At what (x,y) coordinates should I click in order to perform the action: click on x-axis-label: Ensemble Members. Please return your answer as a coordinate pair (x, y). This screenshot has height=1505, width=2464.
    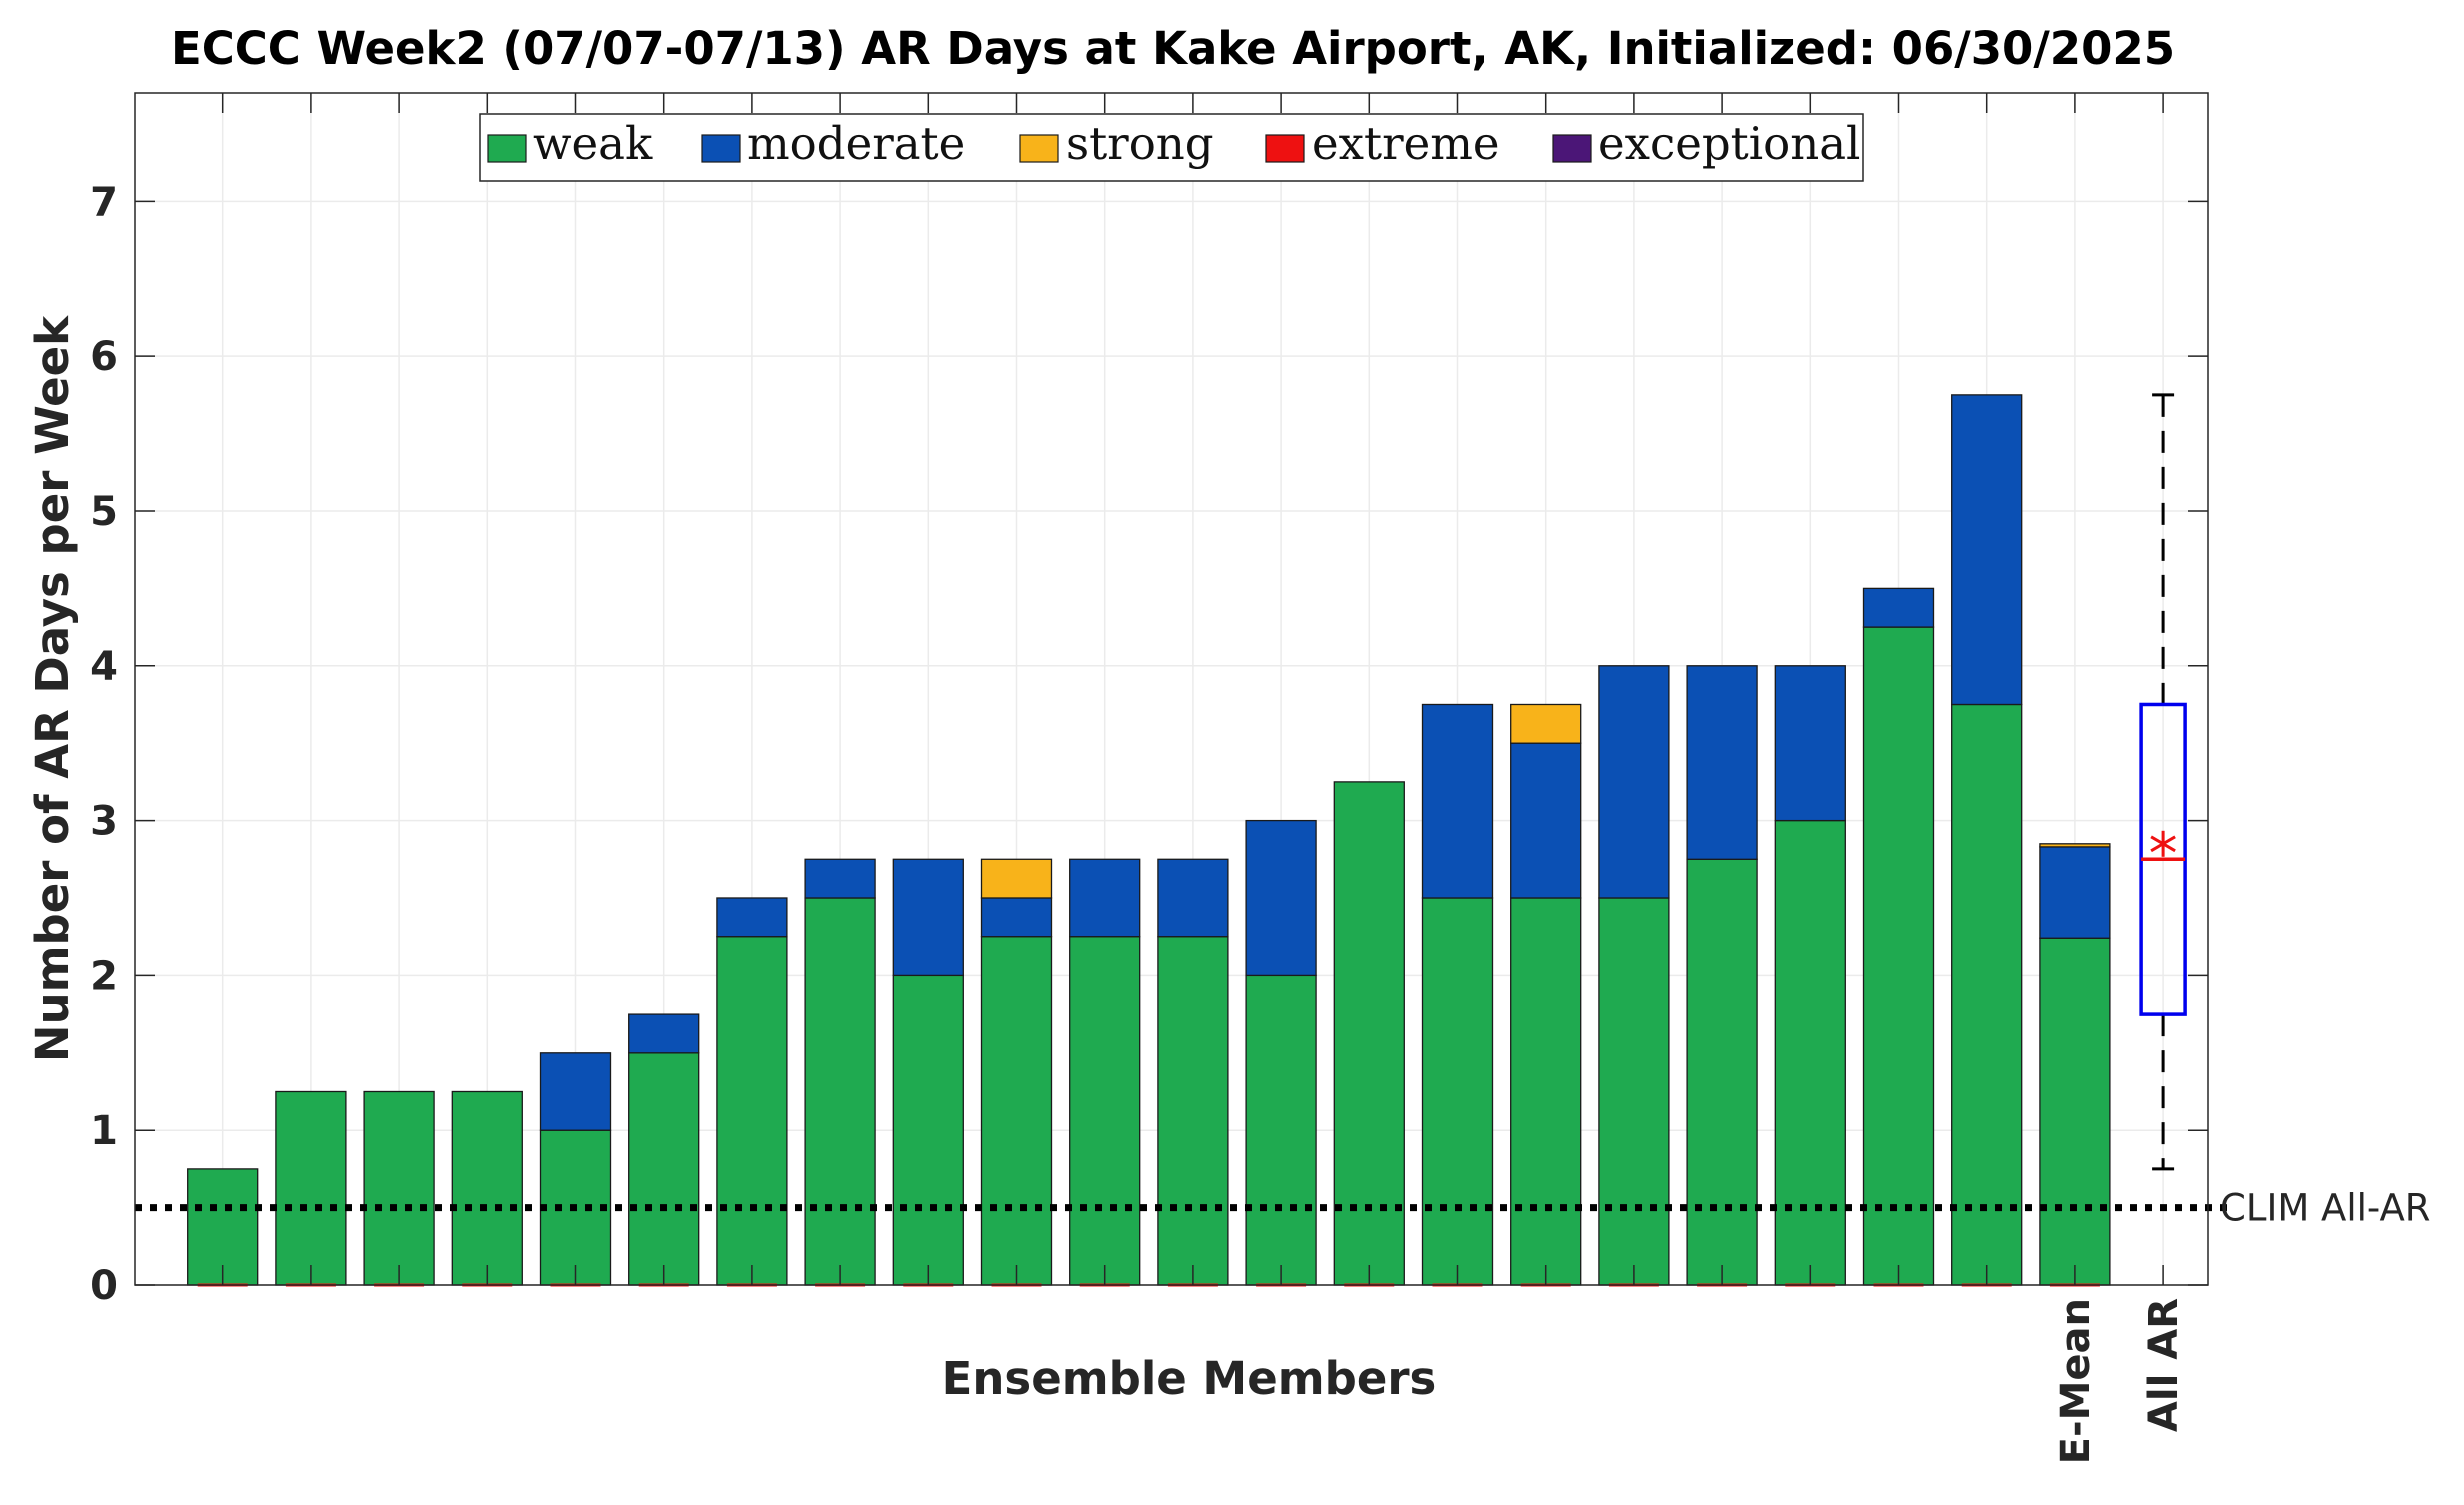
    Looking at the image, I should click on (1189, 1378).